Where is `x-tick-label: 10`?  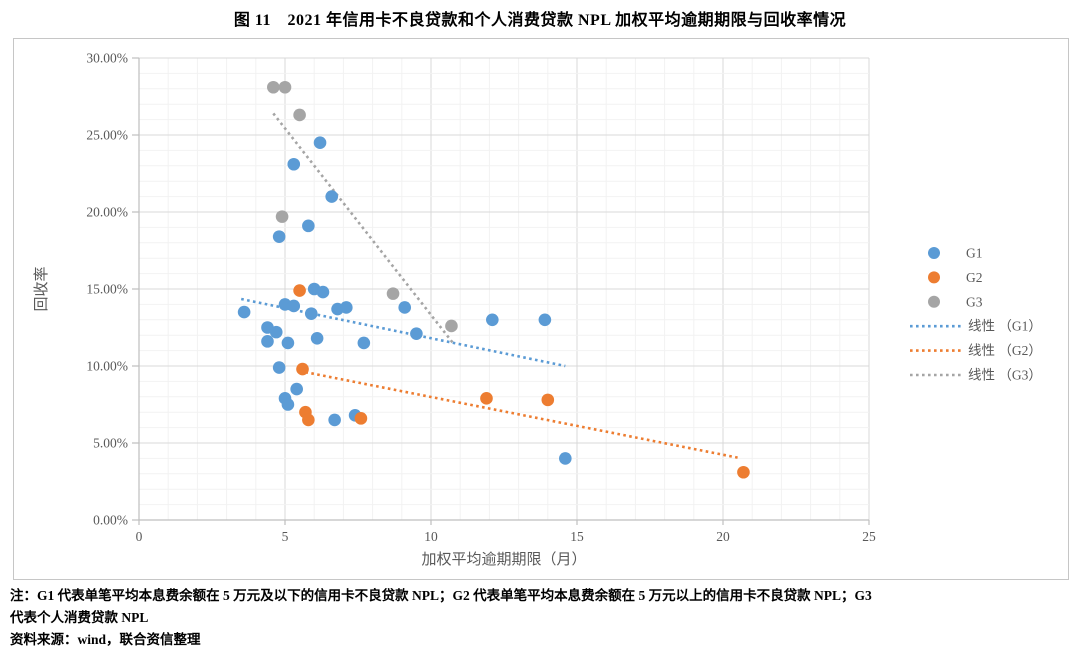
x-tick-label: 10 is located at coordinates (431, 536).